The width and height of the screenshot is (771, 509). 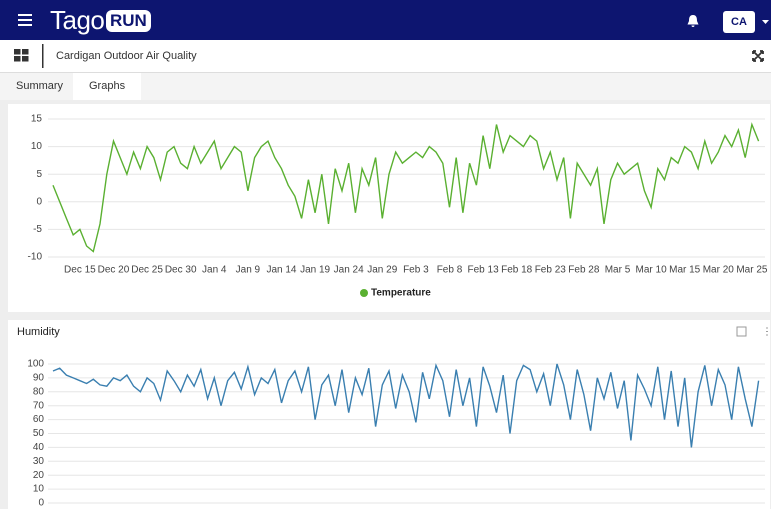 I want to click on calendar-icon, so click(x=741, y=331).